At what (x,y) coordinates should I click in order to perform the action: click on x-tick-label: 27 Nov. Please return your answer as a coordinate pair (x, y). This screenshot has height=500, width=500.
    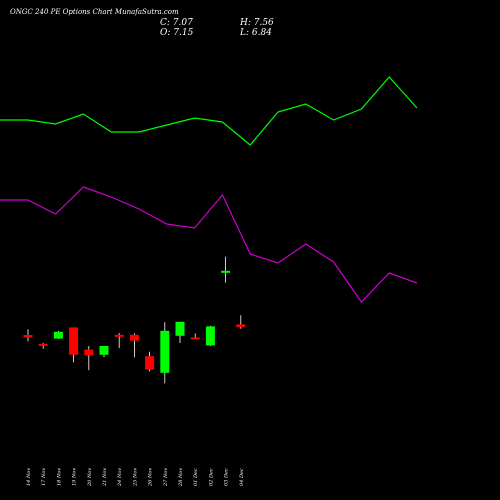
    Looking at the image, I should click on (166, 477).